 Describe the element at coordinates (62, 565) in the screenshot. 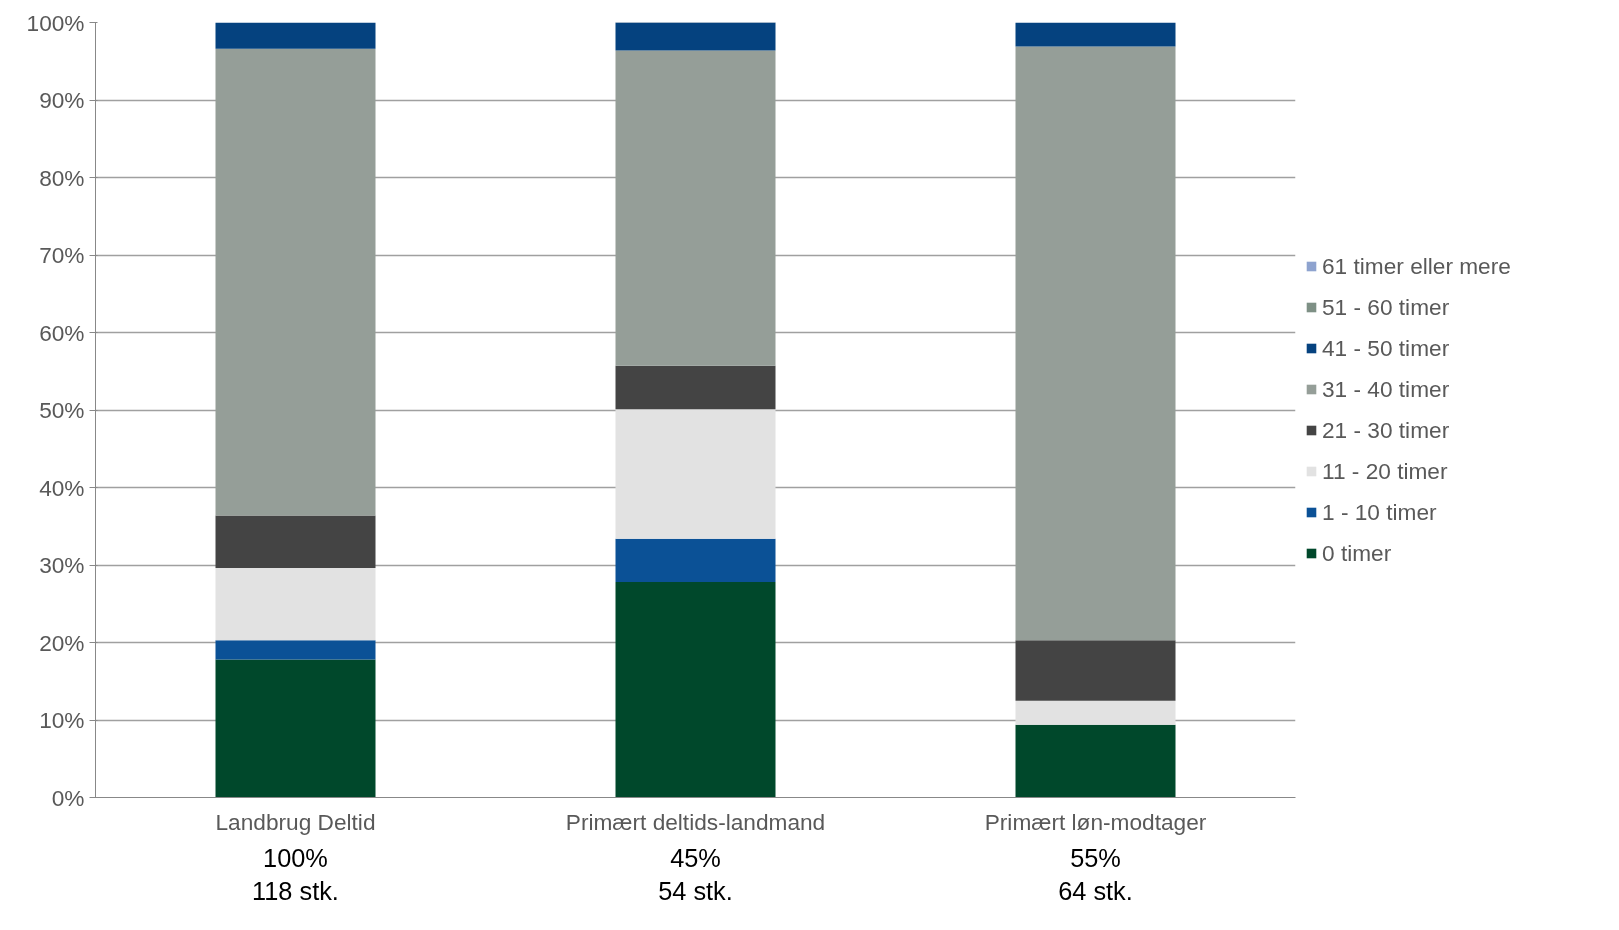

I see `y-tick-label: 30%` at that location.